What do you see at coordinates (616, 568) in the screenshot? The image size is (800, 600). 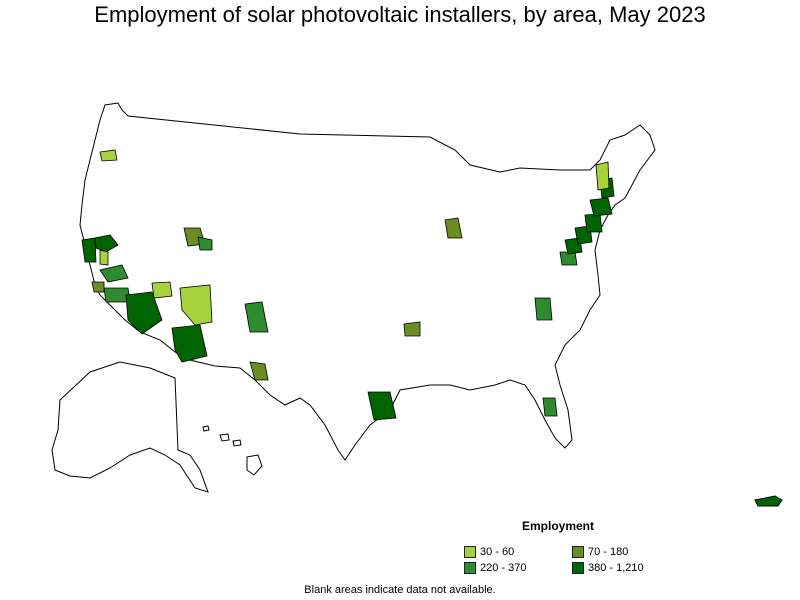 I see `legend-label: 380 - 1,210` at bounding box center [616, 568].